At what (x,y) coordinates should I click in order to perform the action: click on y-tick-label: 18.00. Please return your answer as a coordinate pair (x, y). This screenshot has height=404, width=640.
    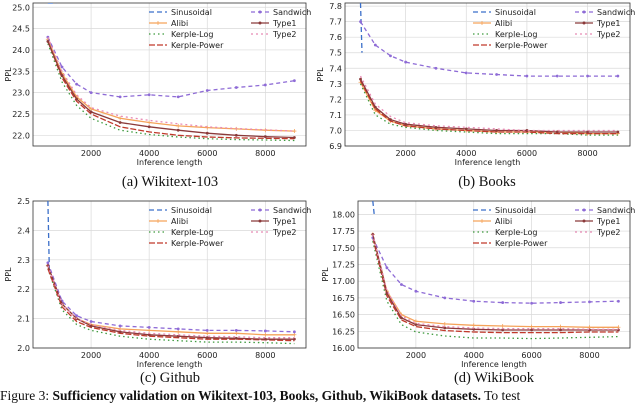
    Looking at the image, I should click on (343, 214).